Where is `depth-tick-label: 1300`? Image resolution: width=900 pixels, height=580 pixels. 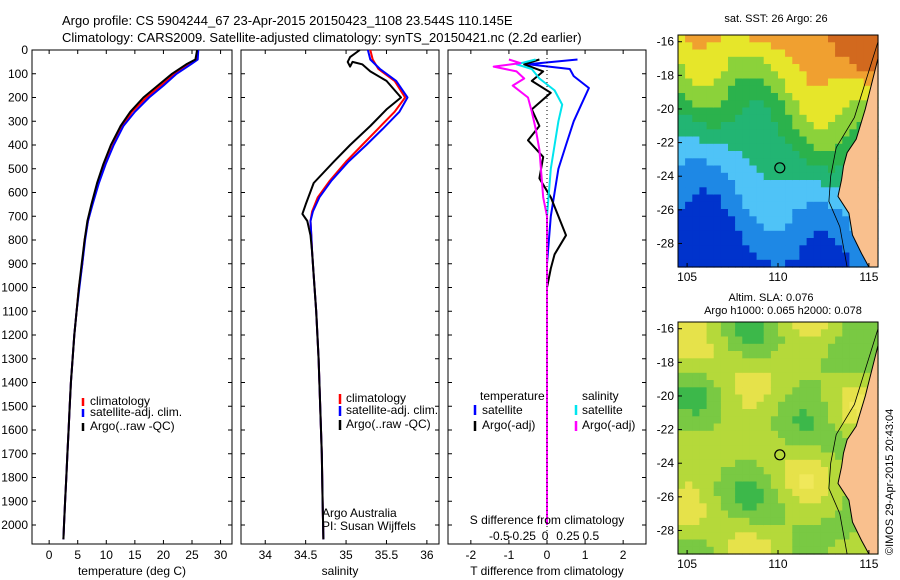 depth-tick-label: 1300 is located at coordinates (14, 359).